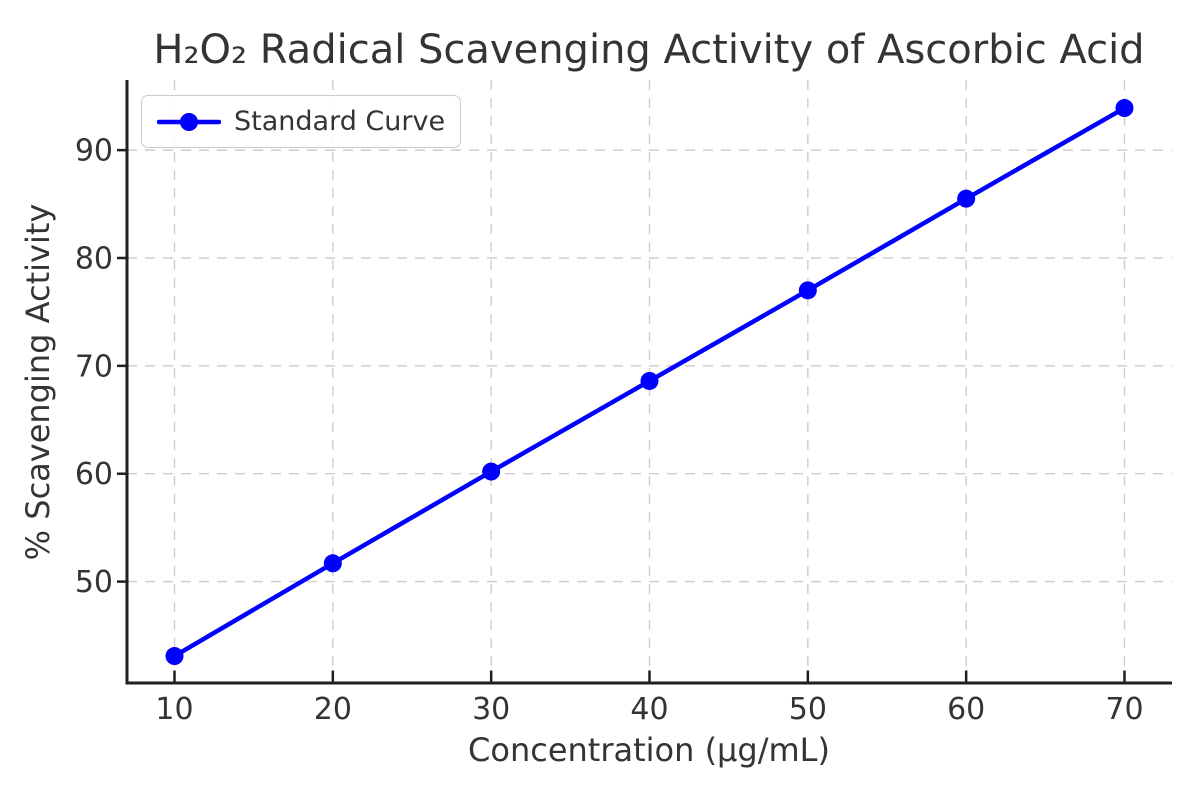  I want to click on x-tick-label: 60, so click(966, 709).